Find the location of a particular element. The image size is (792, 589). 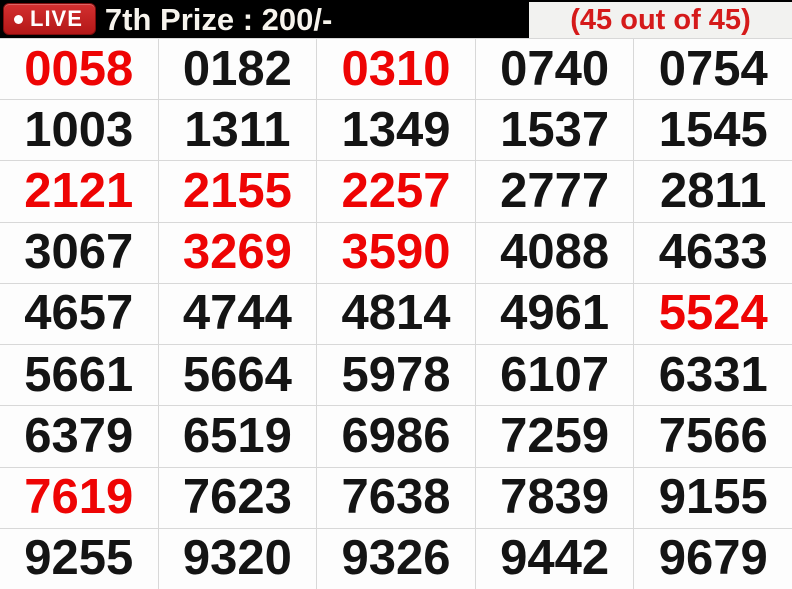

number-cell: 4657 is located at coordinates (79, 314).